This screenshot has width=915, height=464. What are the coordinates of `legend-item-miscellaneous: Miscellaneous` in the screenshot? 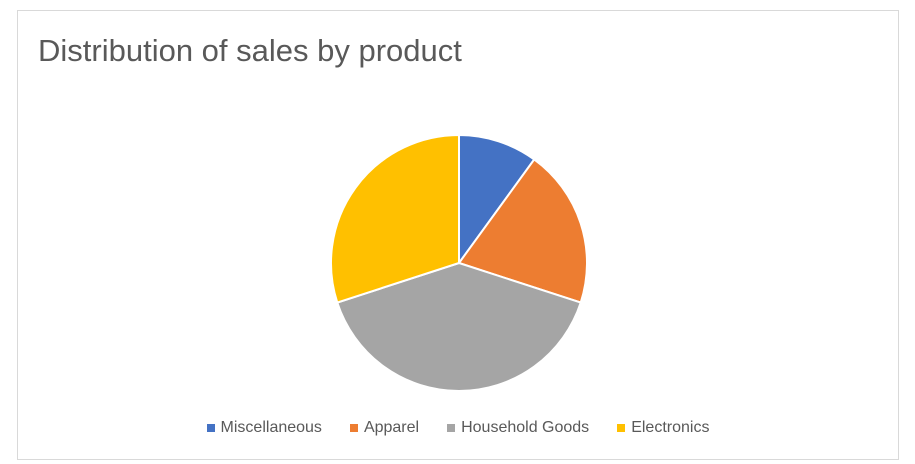 It's located at (264, 428).